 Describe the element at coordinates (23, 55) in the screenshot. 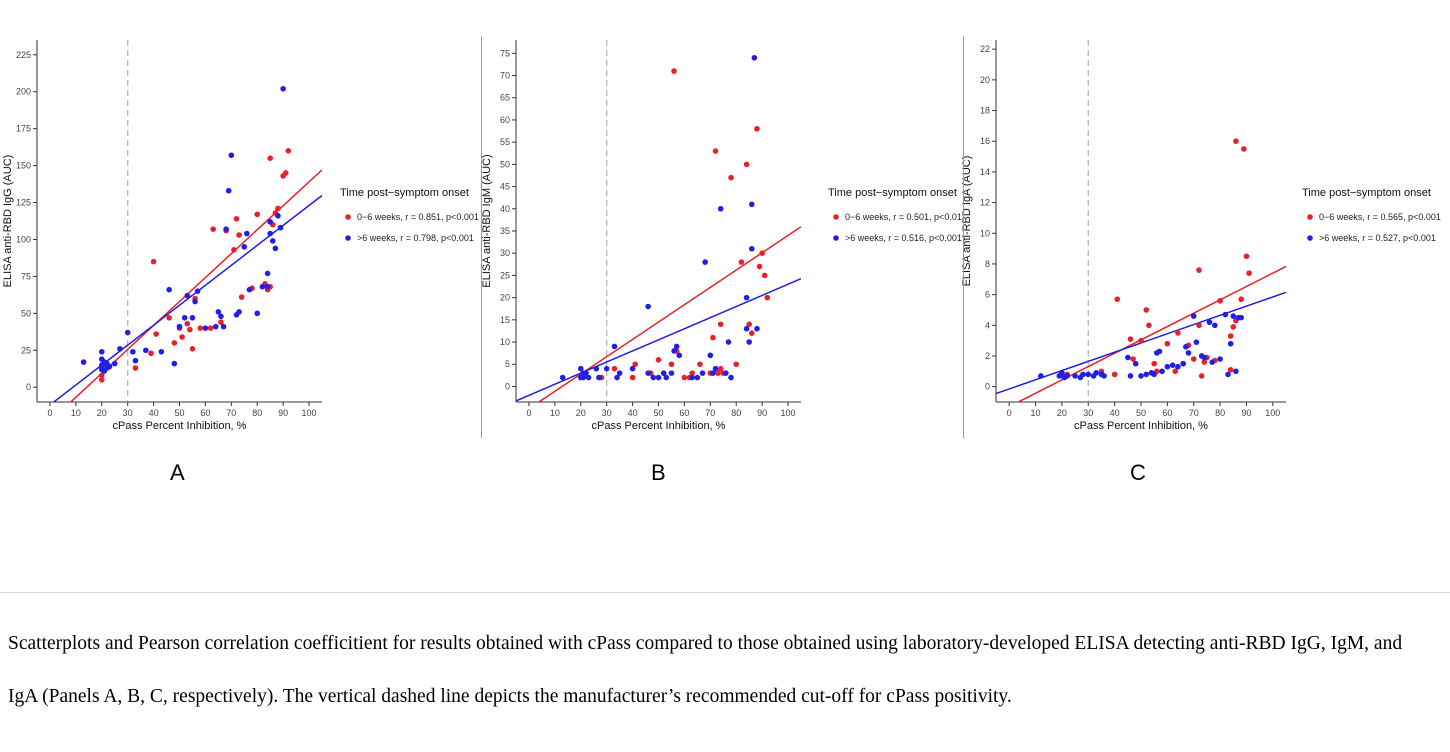

I see `y-tick-label: 225` at that location.